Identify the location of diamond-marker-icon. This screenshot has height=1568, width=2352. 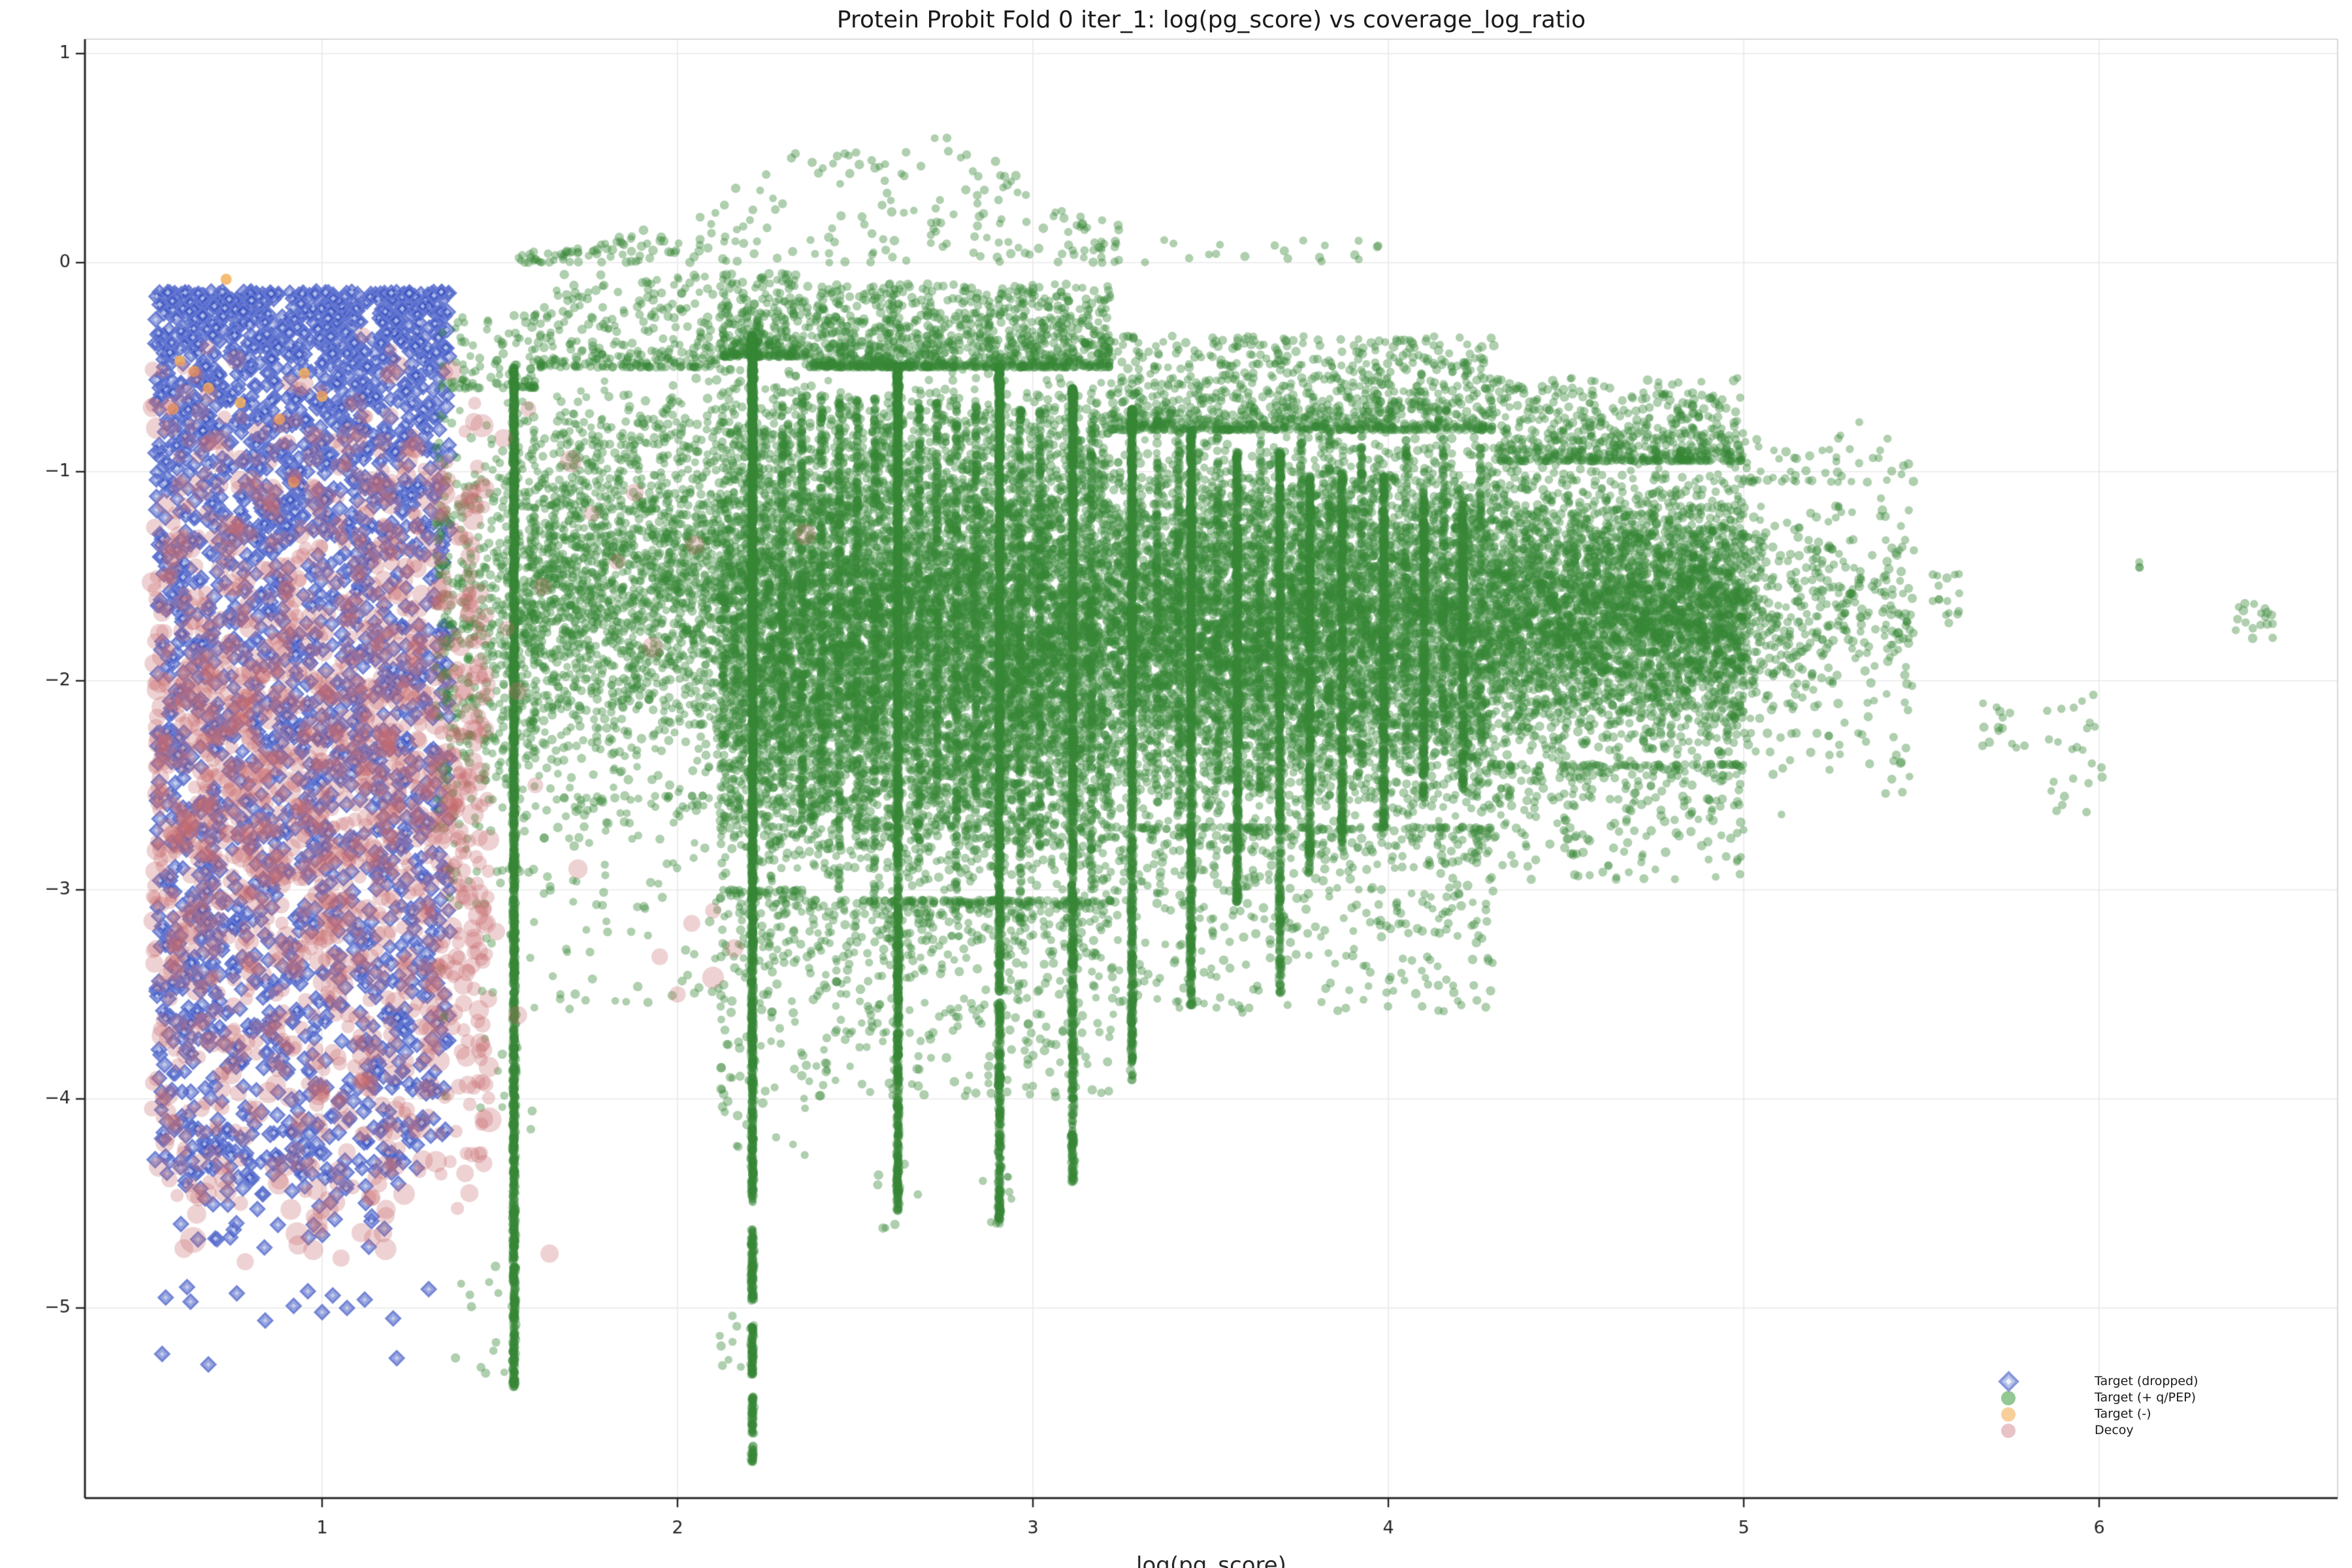
(2008, 1381).